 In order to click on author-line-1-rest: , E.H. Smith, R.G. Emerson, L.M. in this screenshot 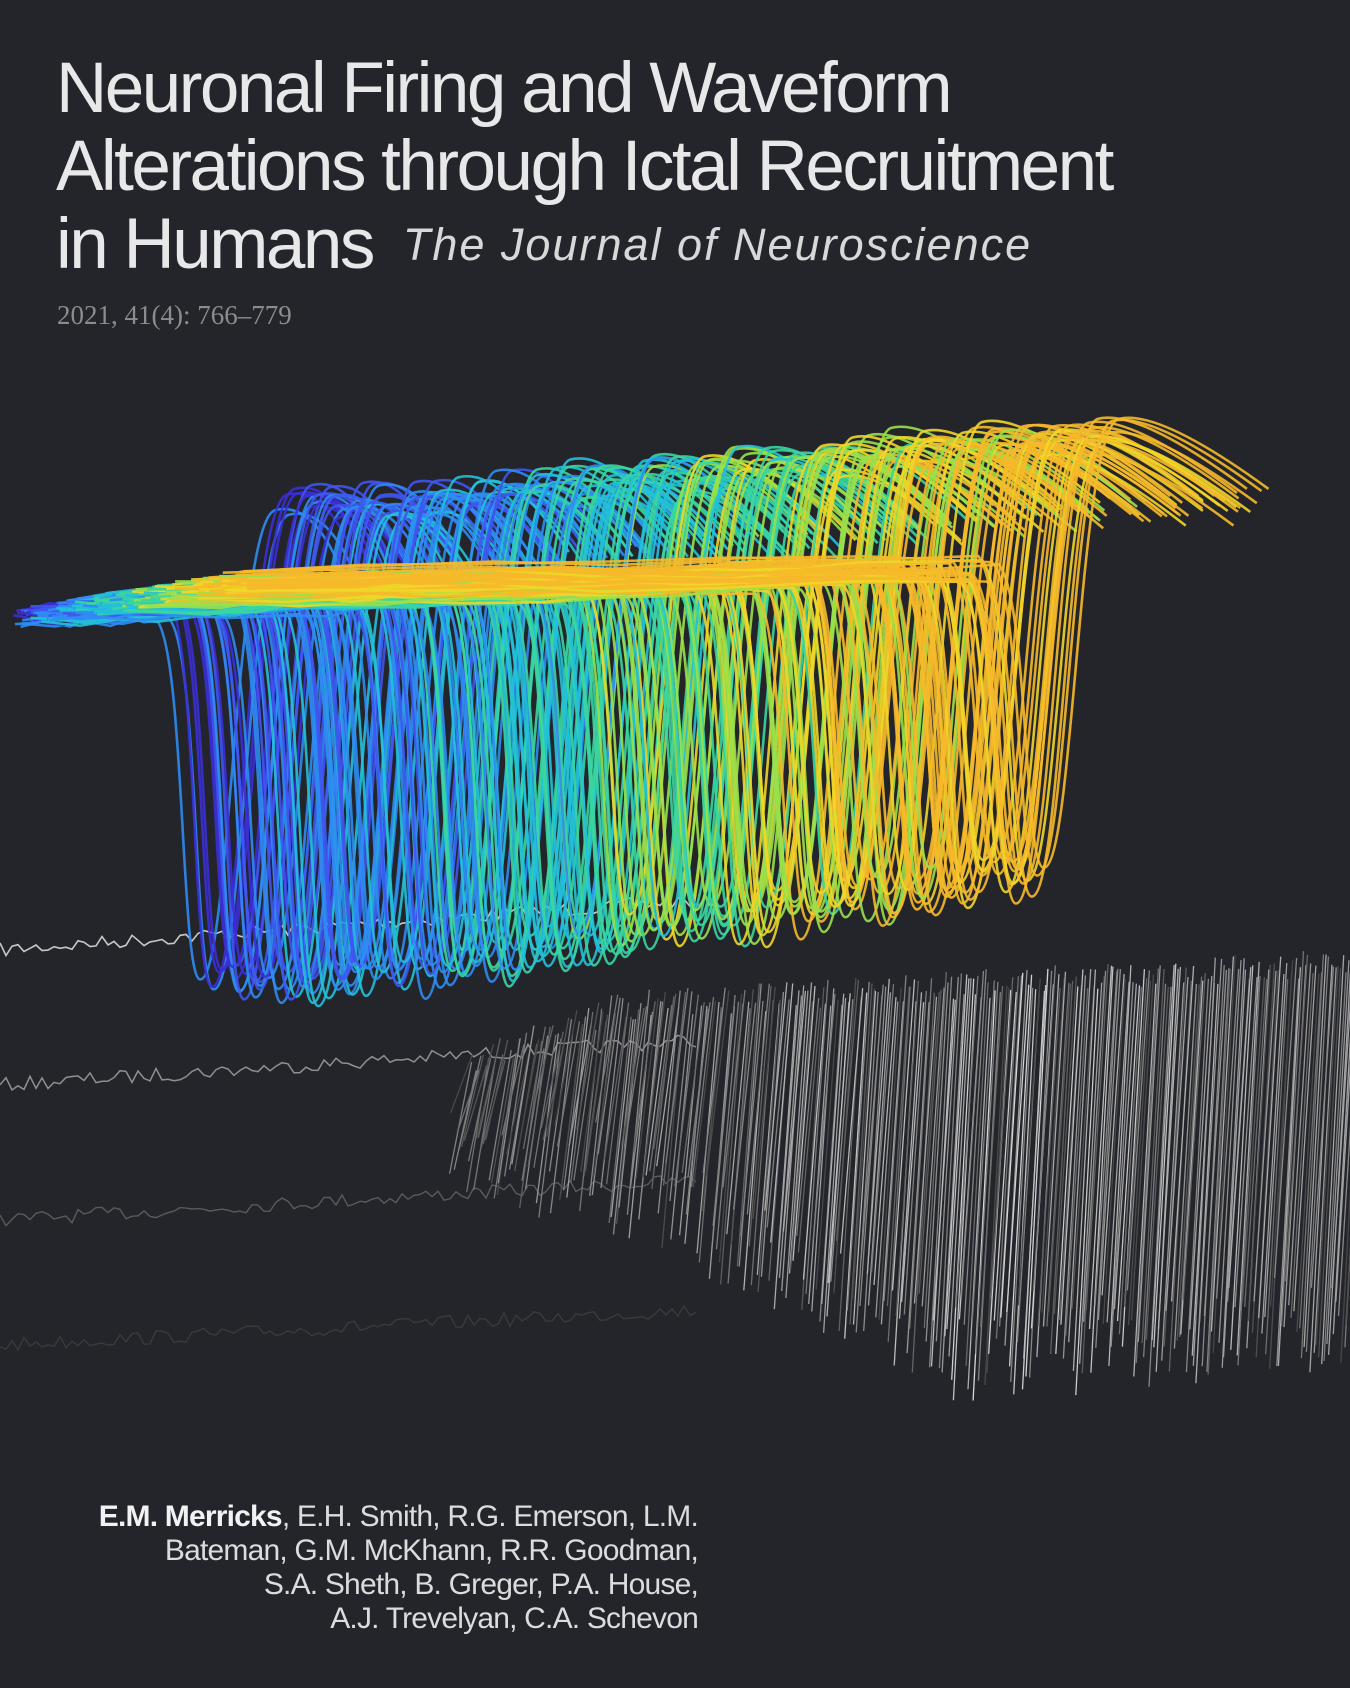, I will do `click(490, 1516)`.